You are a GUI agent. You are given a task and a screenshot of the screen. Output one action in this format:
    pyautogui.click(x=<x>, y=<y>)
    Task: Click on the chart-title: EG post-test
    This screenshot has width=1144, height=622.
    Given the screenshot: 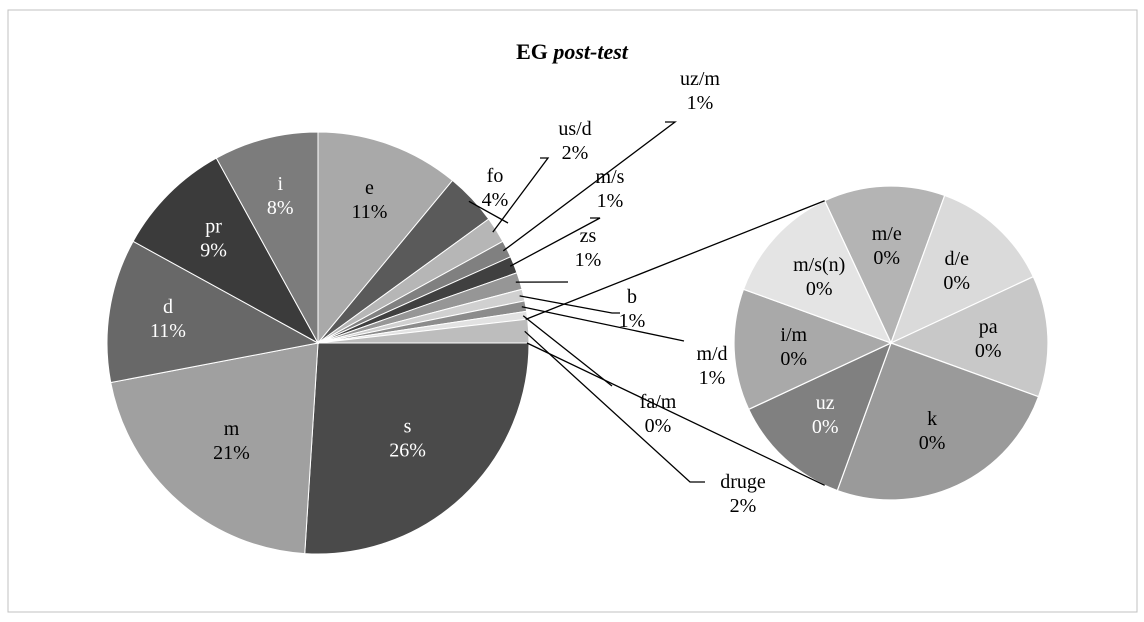 What is the action you would take?
    pyautogui.click(x=572, y=51)
    